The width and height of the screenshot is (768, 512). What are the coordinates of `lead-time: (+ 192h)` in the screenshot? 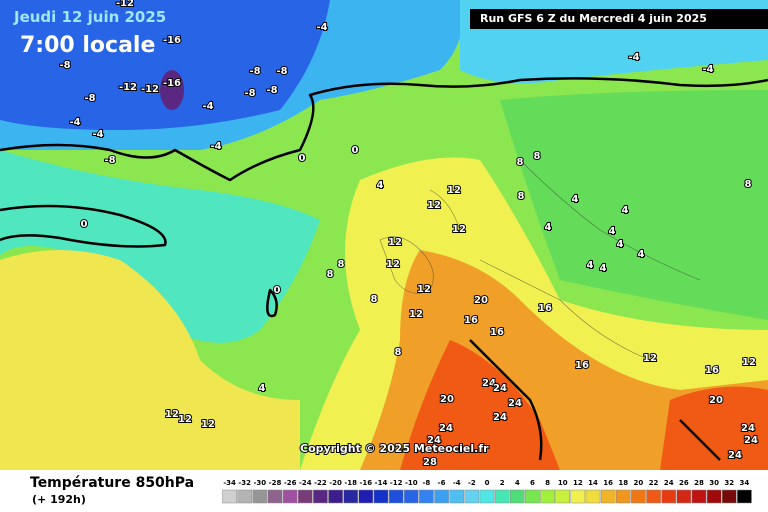 It's located at (59, 499).